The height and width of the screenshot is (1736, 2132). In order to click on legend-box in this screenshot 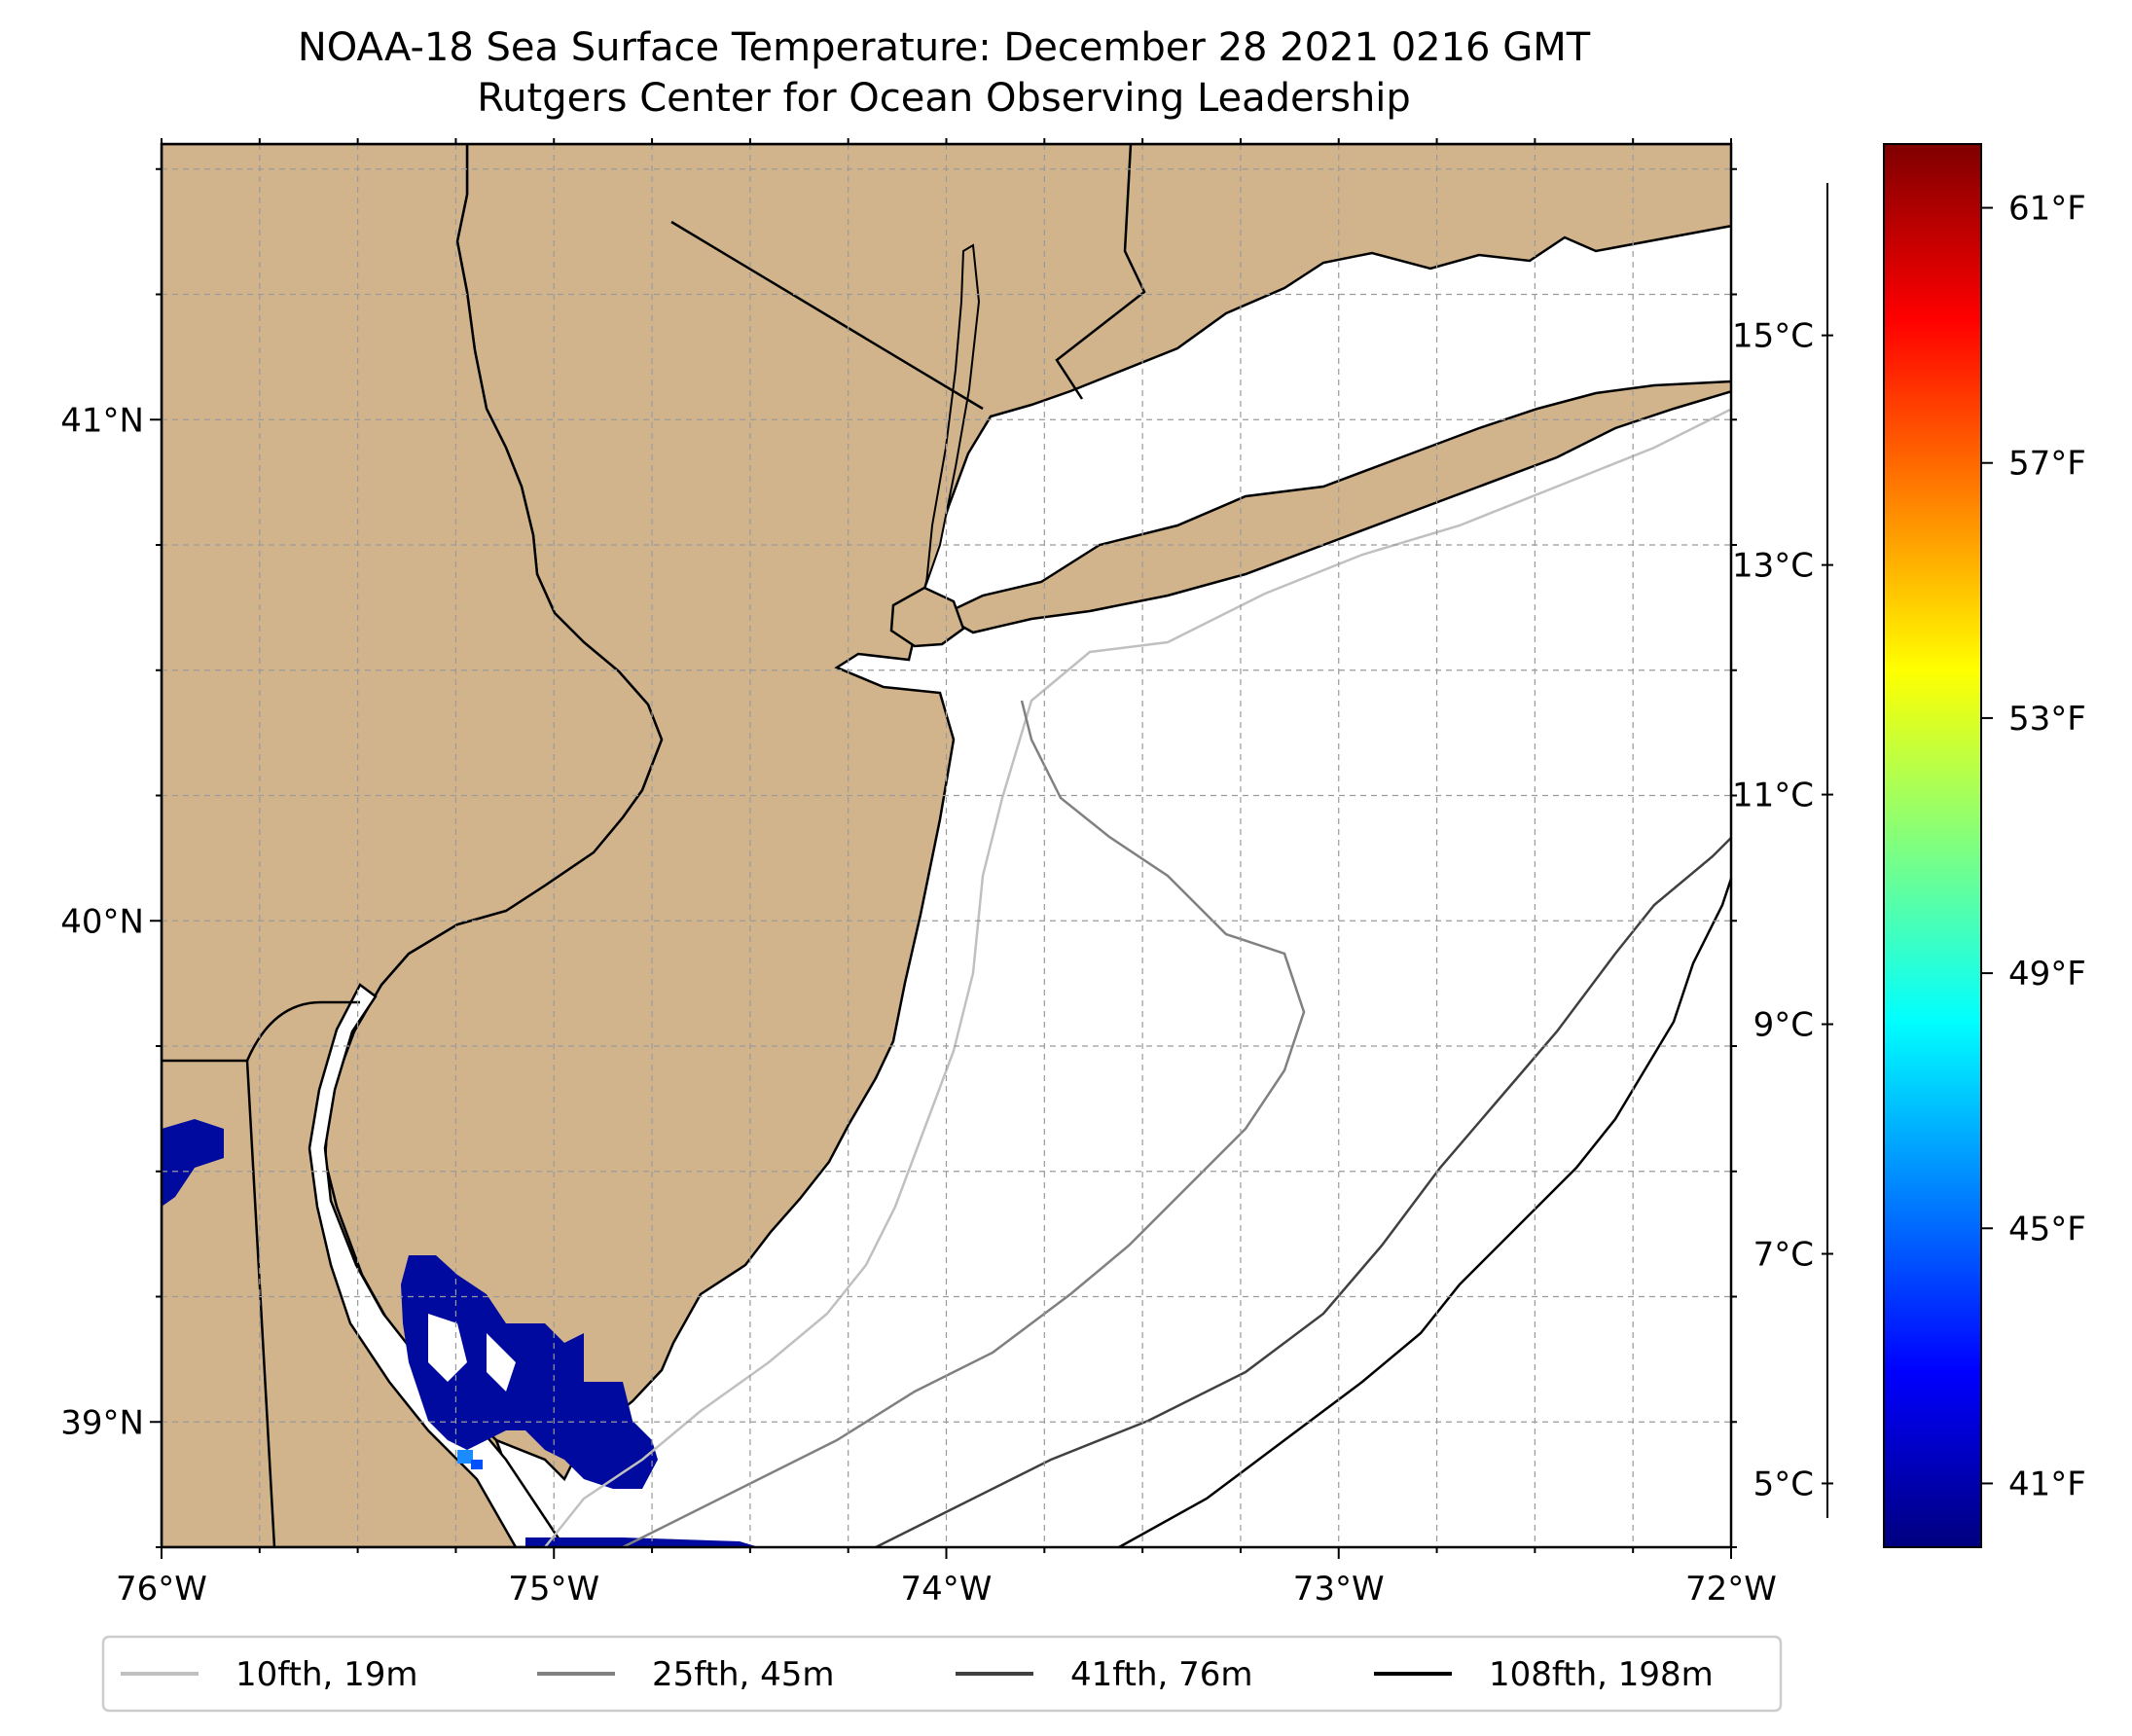, I will do `click(942, 1674)`.